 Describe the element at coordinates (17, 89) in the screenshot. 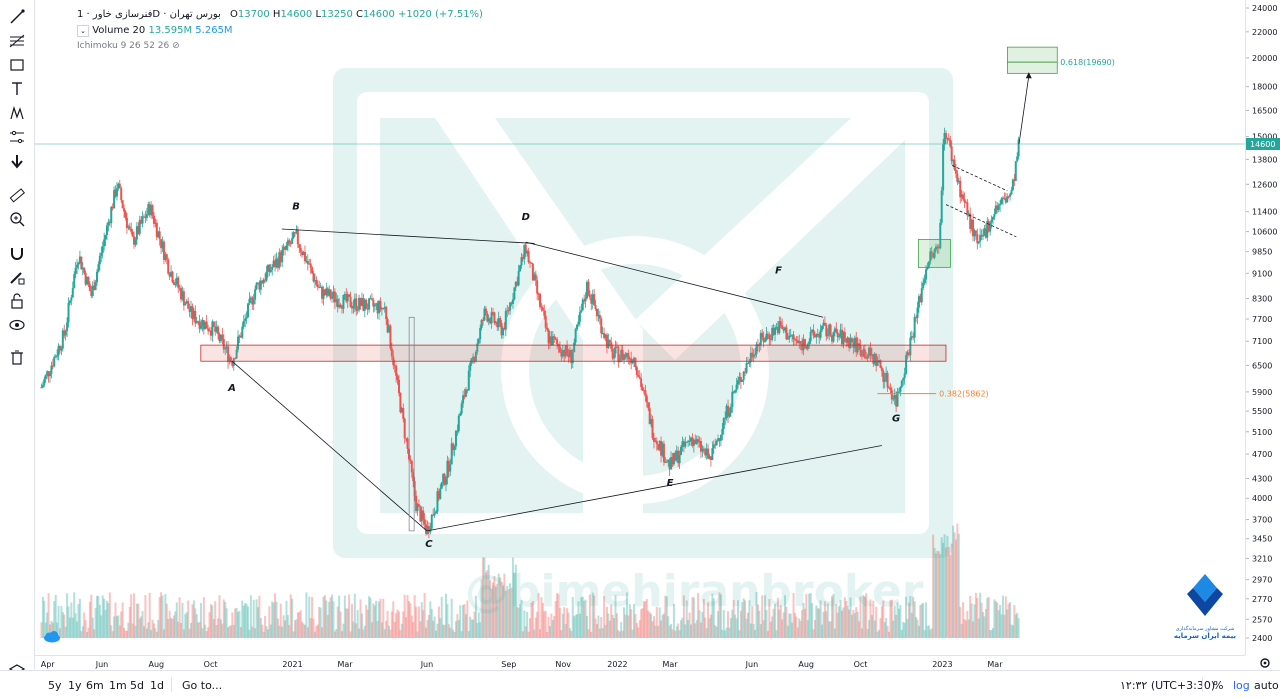

I see `text-icon` at that location.